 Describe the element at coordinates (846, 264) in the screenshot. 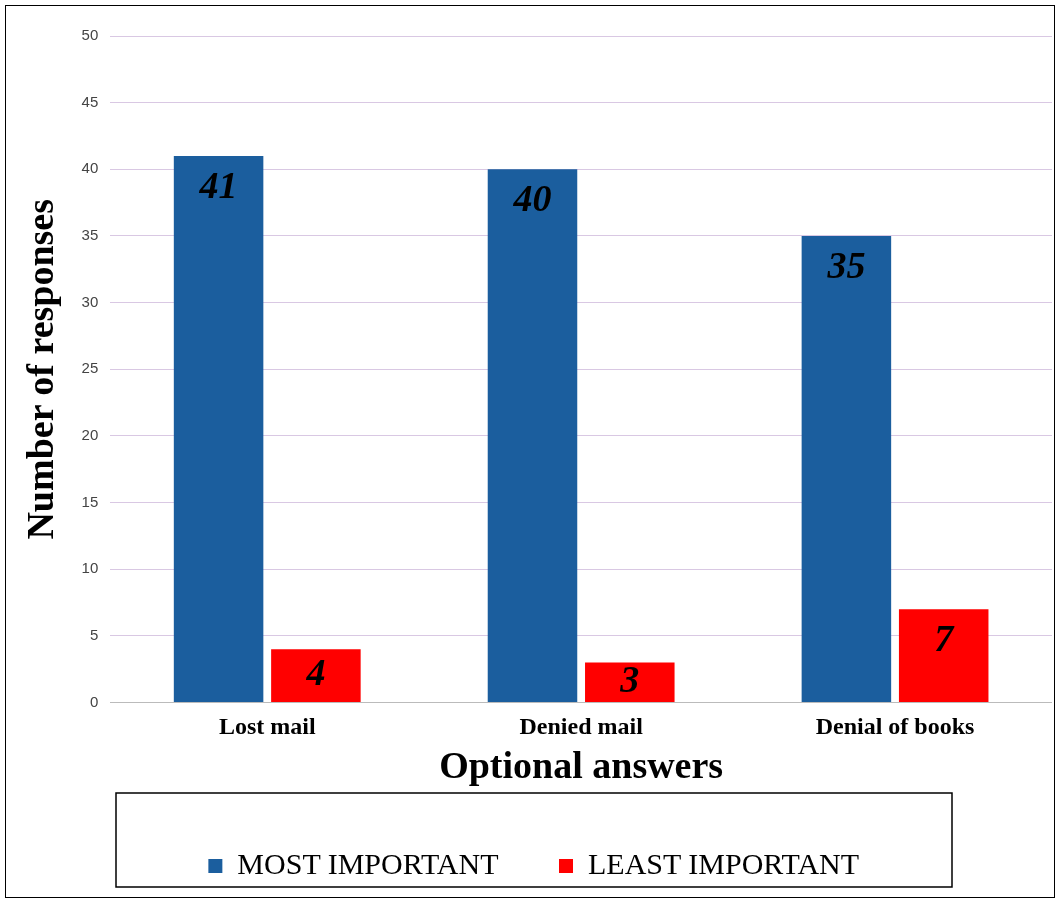

I see `data-label: 35` at that location.